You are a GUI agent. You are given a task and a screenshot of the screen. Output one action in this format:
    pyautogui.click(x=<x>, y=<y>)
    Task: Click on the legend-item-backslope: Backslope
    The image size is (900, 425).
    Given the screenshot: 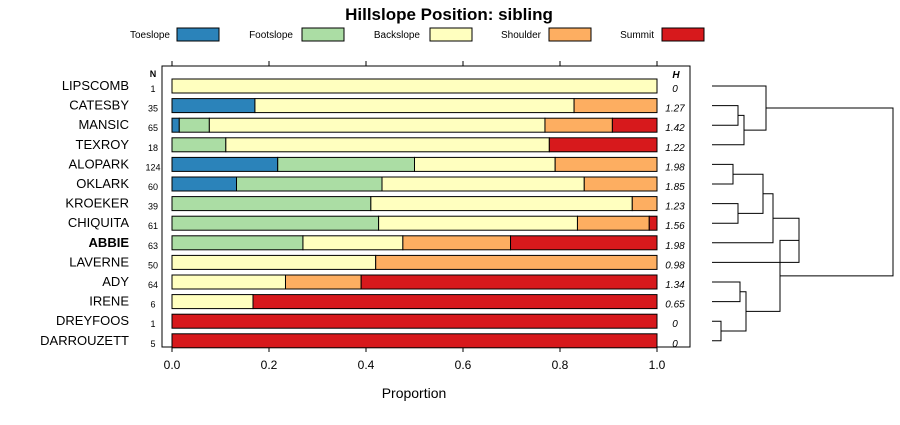 What is the action you would take?
    pyautogui.click(x=423, y=34)
    